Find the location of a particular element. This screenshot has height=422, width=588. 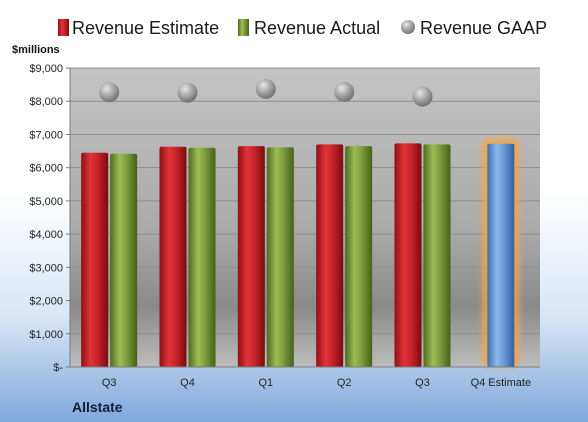

category-label: Q4 is located at coordinates (187, 383).